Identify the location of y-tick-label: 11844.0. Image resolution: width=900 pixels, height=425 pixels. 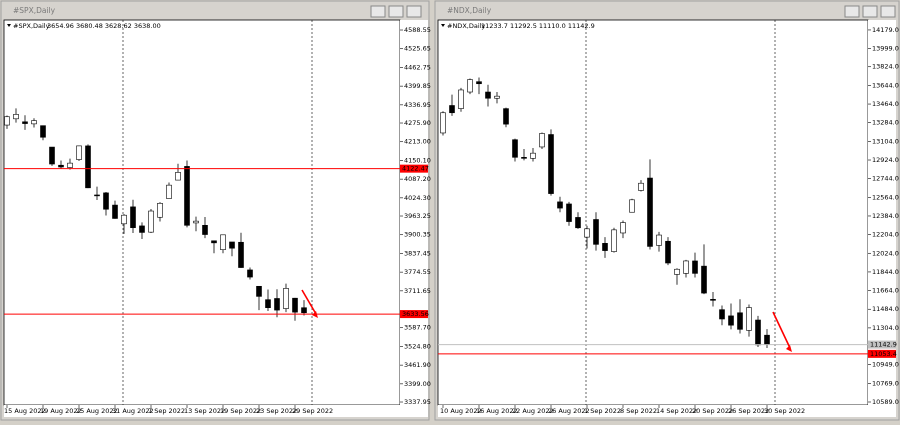
(885, 272).